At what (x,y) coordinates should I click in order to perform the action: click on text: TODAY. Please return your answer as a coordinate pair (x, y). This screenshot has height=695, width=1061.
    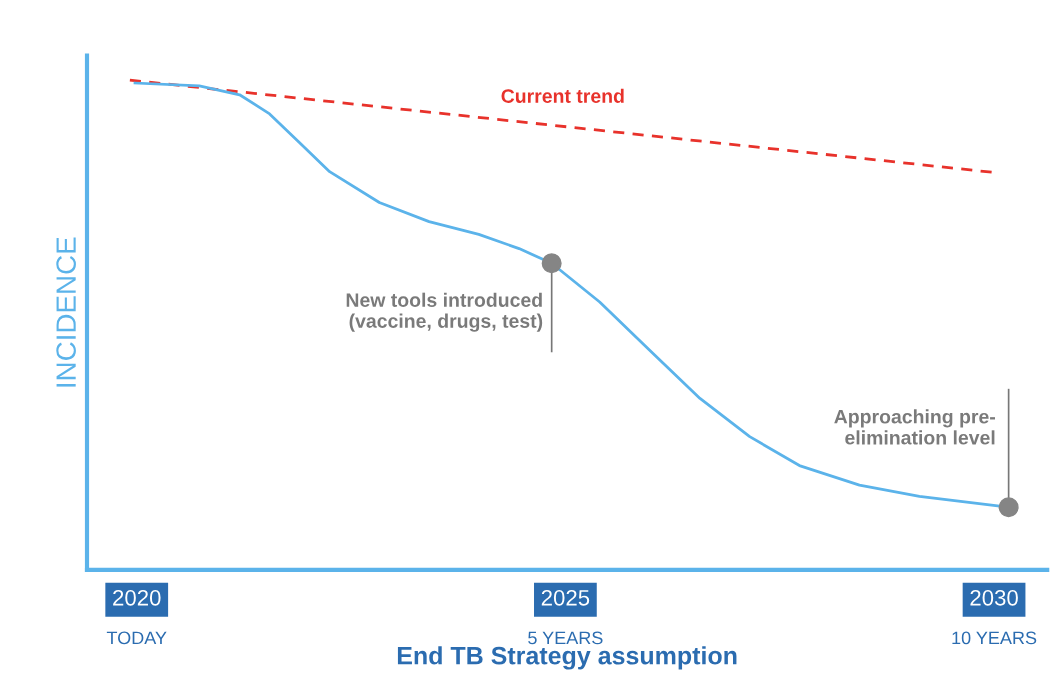
    Looking at the image, I should click on (136, 638).